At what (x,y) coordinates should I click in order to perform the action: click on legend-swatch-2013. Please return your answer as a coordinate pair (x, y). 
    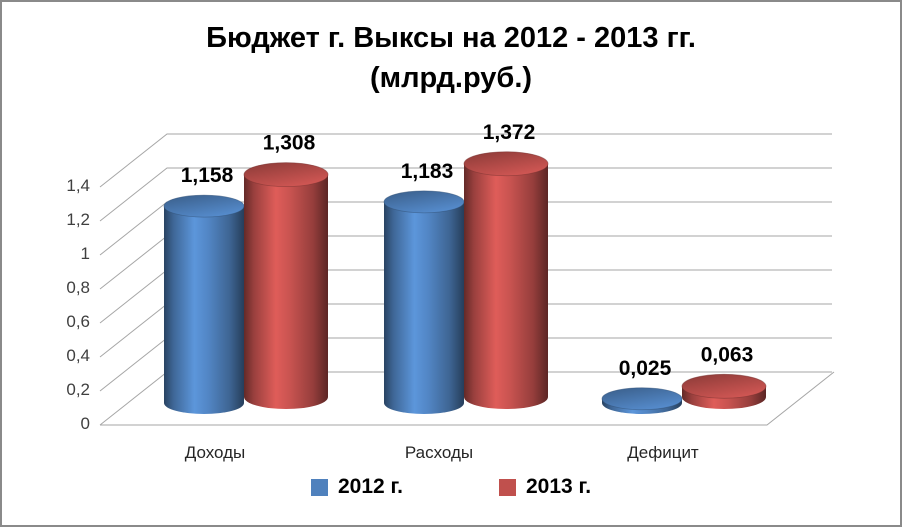
    Looking at the image, I should click on (507, 487).